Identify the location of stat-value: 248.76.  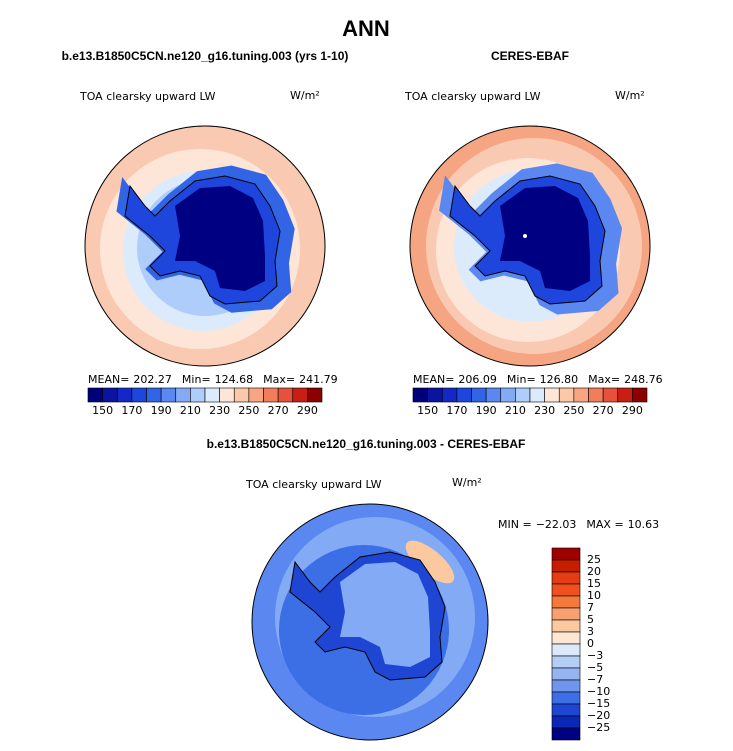
(643, 379).